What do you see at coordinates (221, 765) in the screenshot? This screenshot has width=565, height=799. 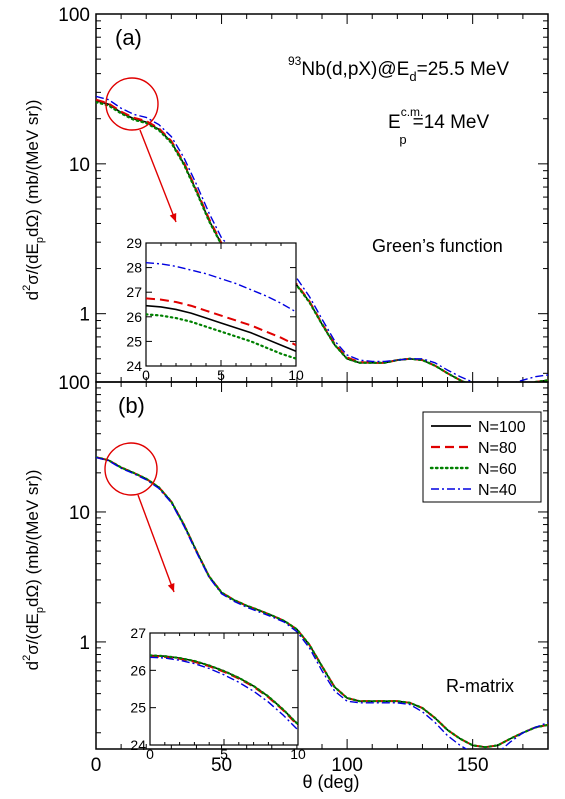 I see `x-tick-label: 50` at bounding box center [221, 765].